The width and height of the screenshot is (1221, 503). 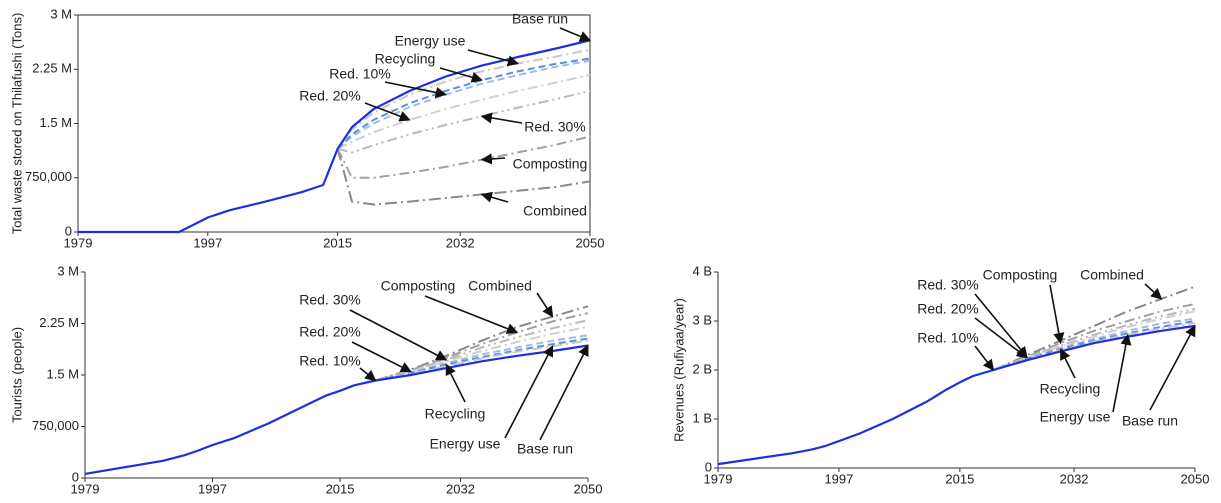 What do you see at coordinates (702, 270) in the screenshot?
I see `y-tick-label: 4 B` at bounding box center [702, 270].